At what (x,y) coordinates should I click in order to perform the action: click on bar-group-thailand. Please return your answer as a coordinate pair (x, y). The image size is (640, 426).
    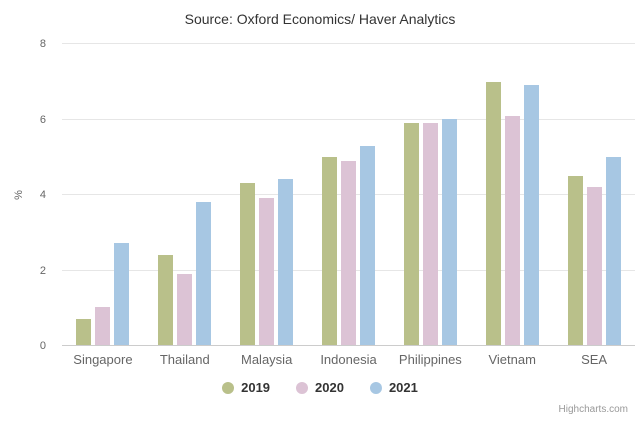
    Looking at the image, I should click on (185, 194).